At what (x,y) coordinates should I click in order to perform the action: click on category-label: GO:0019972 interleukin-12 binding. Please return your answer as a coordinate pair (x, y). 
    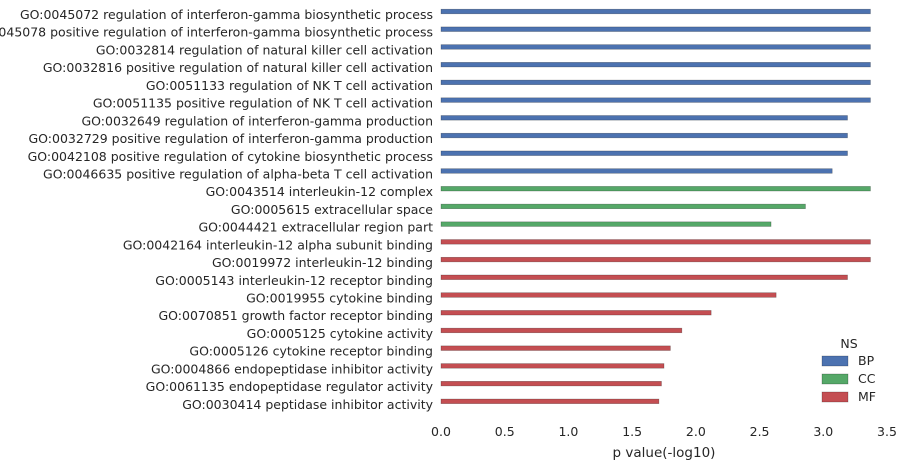
    Looking at the image, I should click on (322, 262).